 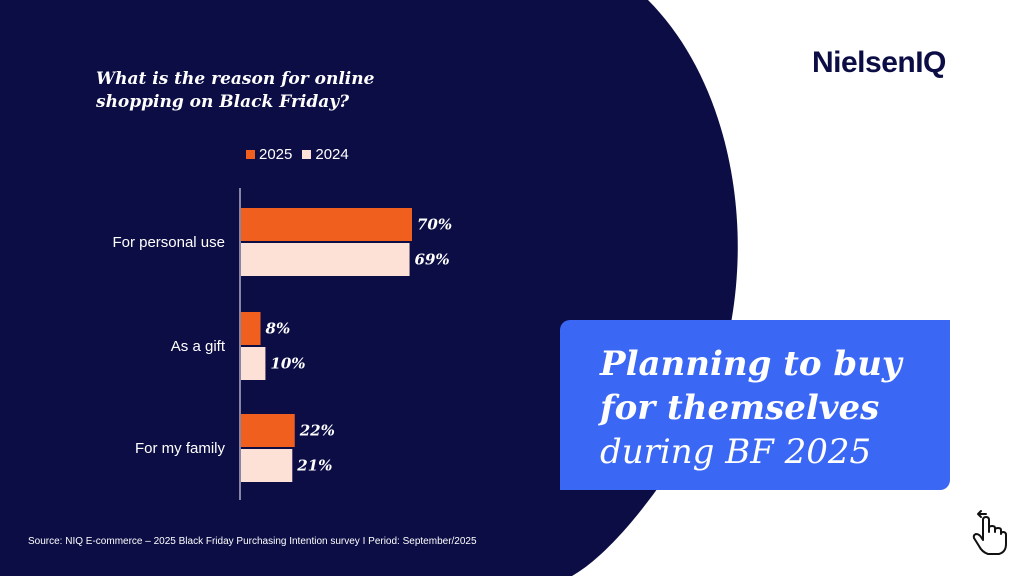 What do you see at coordinates (751, 364) in the screenshot?
I see `callout-line-1: Planning to buy` at bounding box center [751, 364].